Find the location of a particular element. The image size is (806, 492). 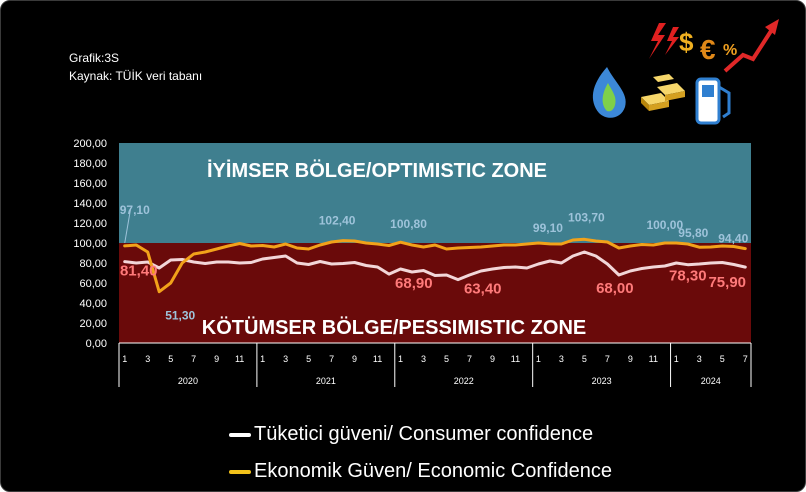

economic-data-label: 102,40 is located at coordinates (337, 221).